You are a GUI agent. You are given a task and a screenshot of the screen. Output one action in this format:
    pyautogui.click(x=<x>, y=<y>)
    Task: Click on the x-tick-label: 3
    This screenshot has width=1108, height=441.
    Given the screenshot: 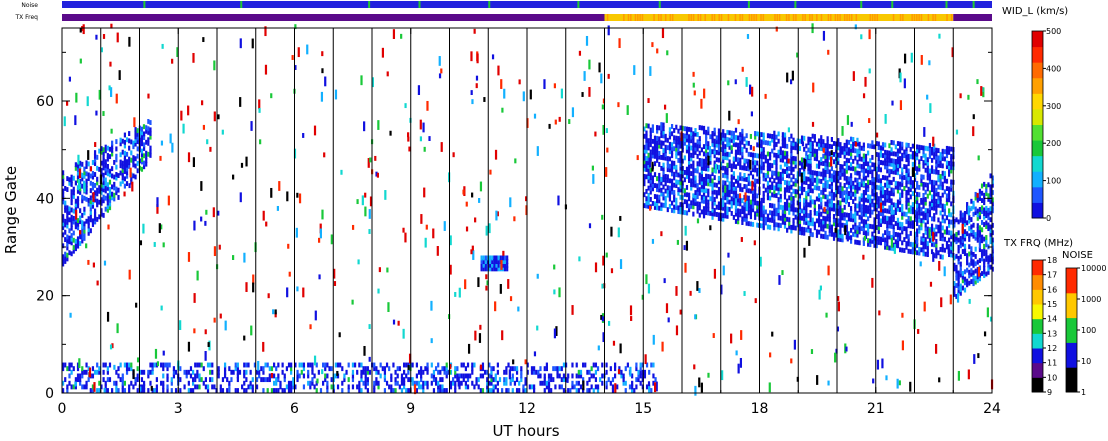 What is the action you would take?
    pyautogui.click(x=178, y=409)
    